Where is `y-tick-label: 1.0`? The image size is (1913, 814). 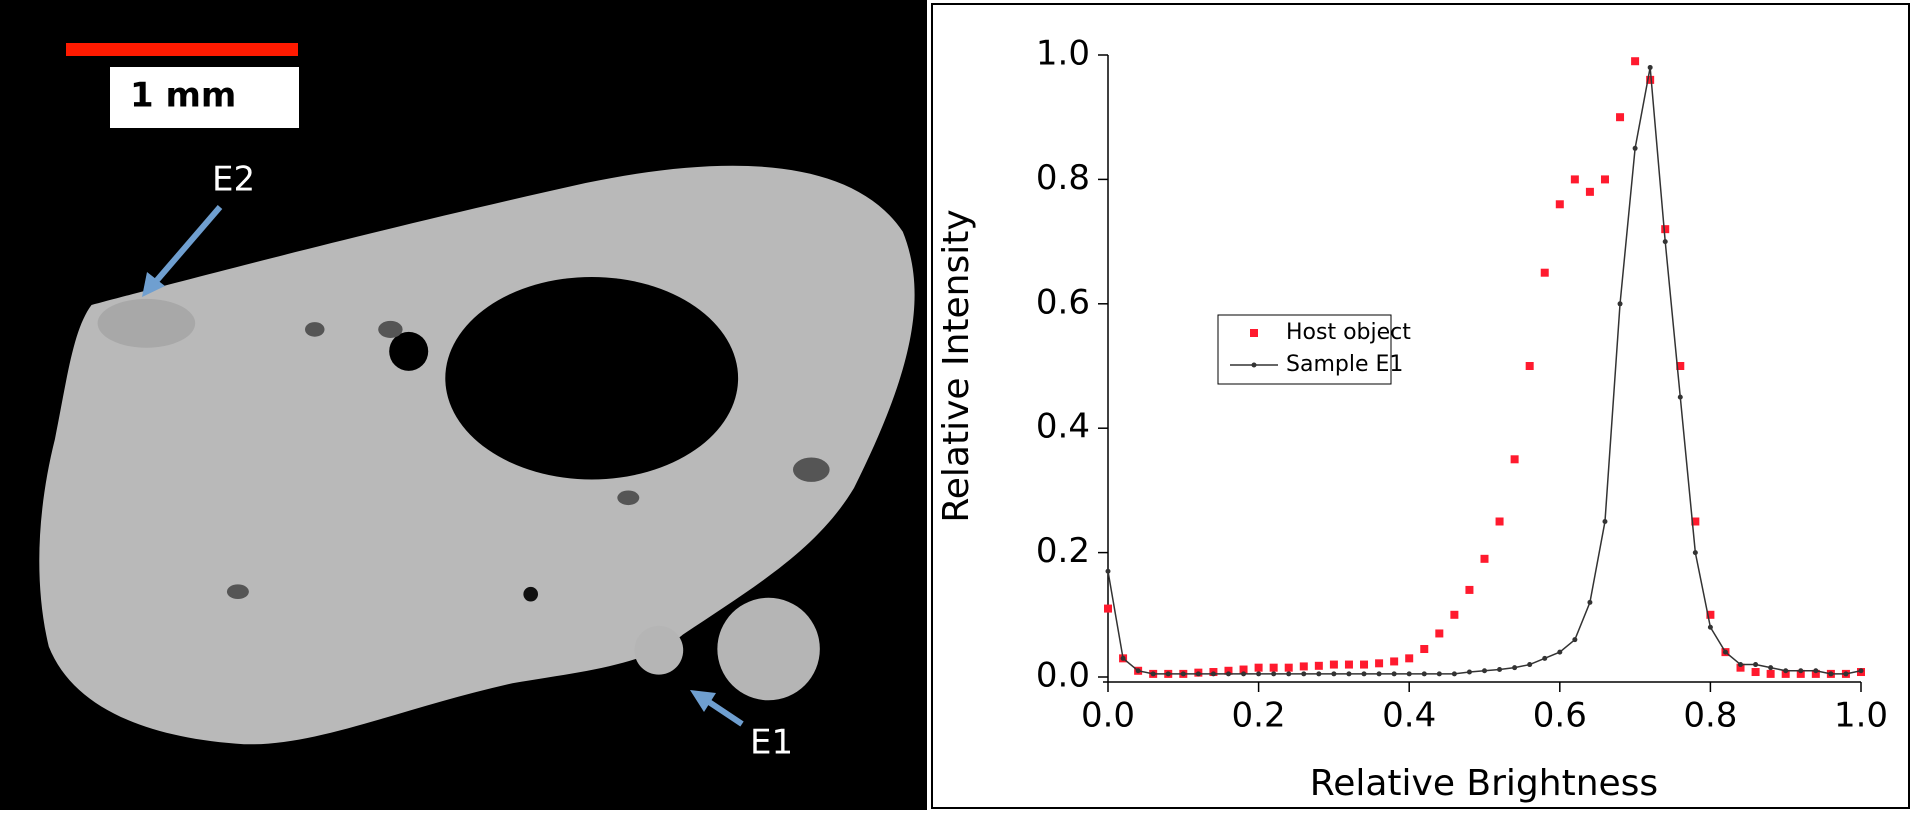
y-tick-label: 1.0 is located at coordinates (1063, 54).